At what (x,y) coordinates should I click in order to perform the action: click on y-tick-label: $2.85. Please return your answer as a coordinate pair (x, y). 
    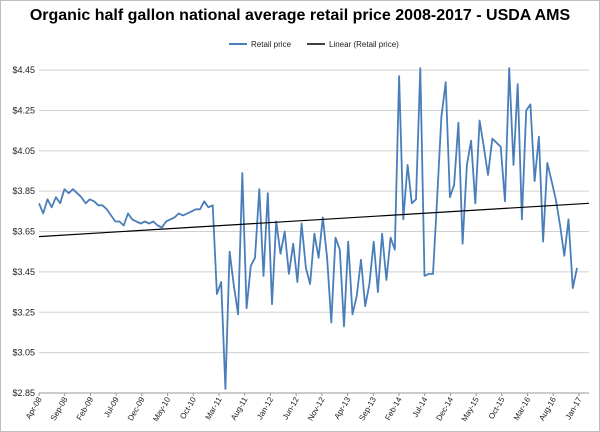
    Looking at the image, I should click on (23, 393).